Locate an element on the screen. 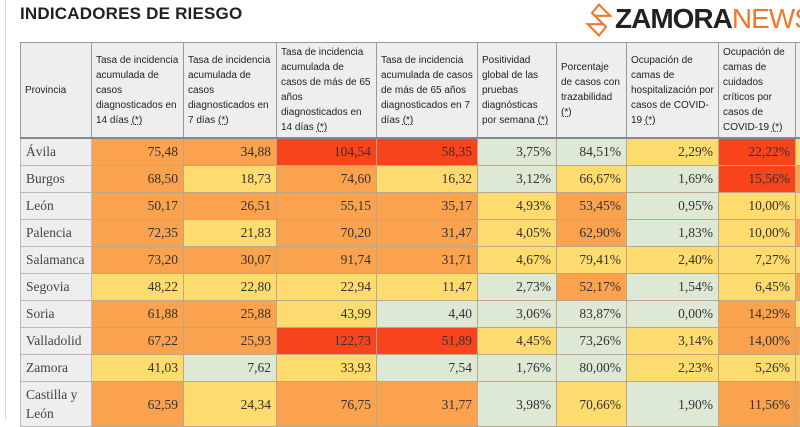  value-cell: 41,03 is located at coordinates (138, 368).